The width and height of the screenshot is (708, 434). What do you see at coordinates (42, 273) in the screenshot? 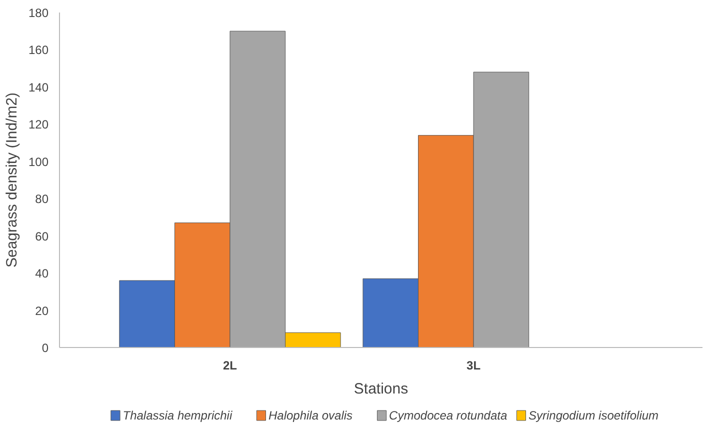
I see `y-tick-label: 40` at bounding box center [42, 273].